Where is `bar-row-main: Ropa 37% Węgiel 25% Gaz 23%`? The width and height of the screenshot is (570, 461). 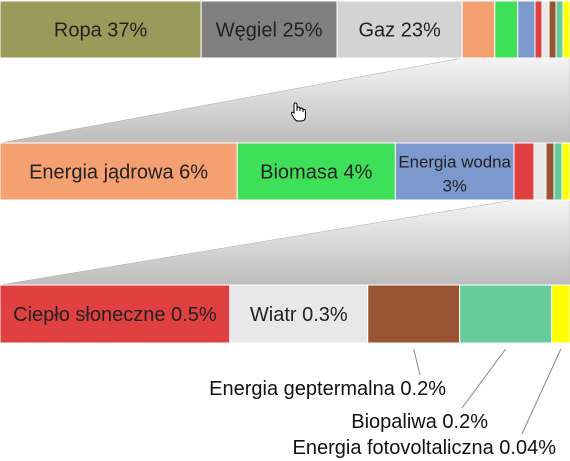
bar-row-main: Ropa 37% Węgiel 25% Gaz 23% is located at coordinates (285, 29).